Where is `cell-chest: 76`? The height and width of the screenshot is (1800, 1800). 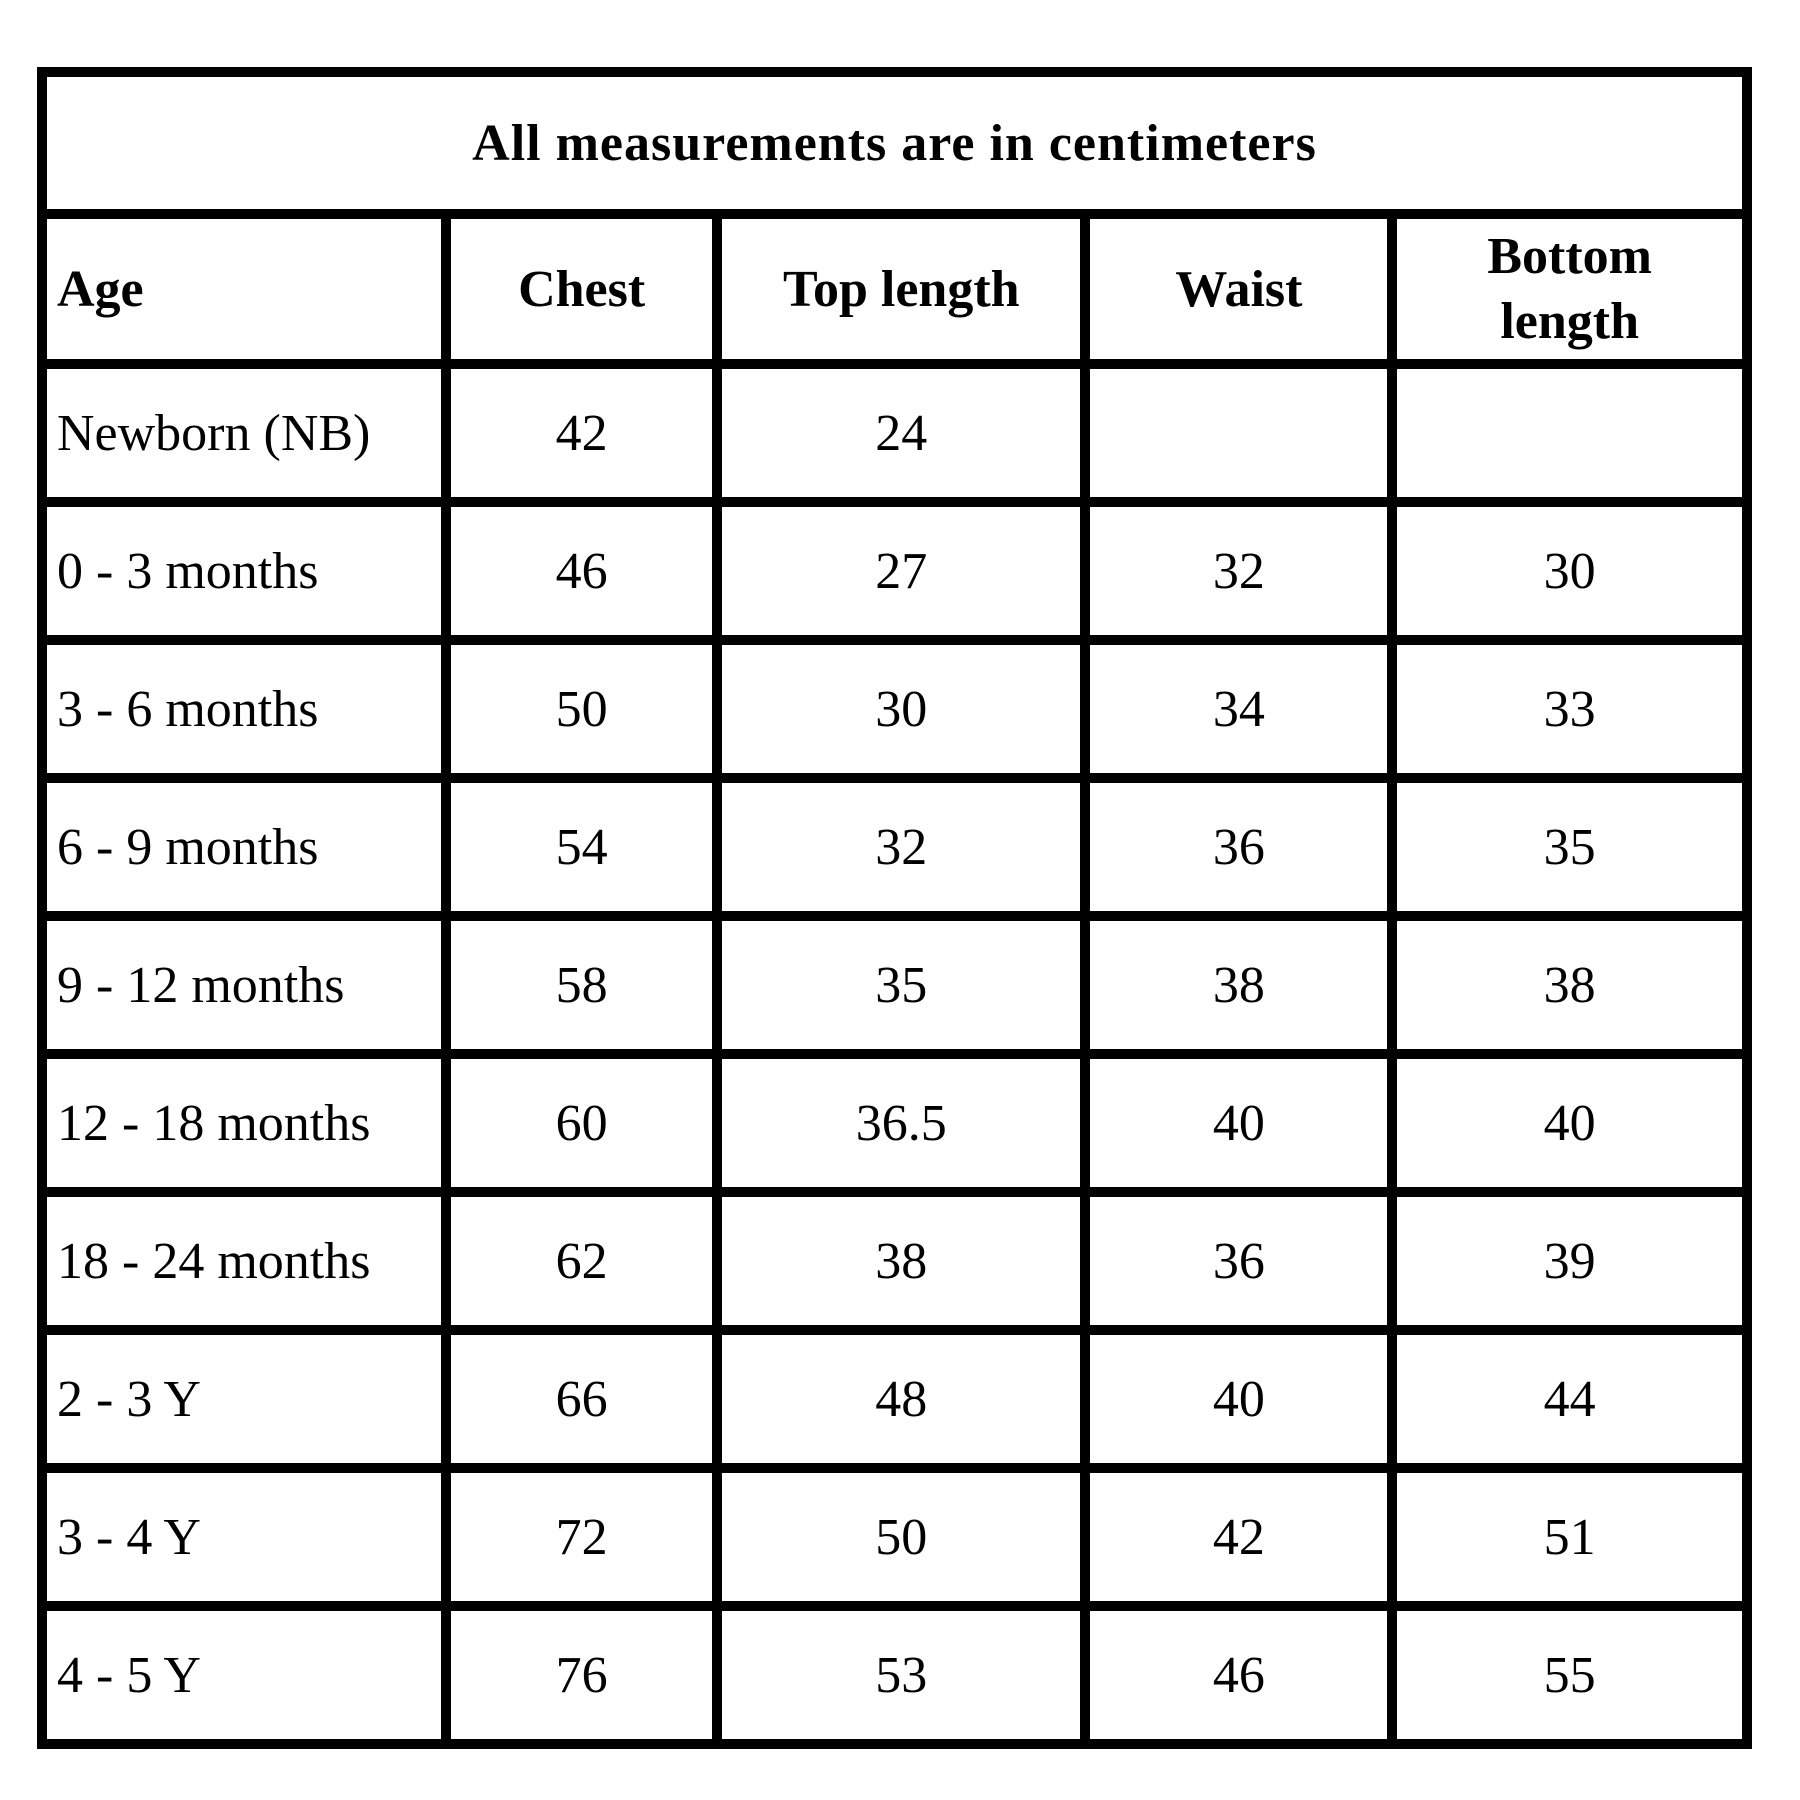
cell-chest: 76 is located at coordinates (582, 1675).